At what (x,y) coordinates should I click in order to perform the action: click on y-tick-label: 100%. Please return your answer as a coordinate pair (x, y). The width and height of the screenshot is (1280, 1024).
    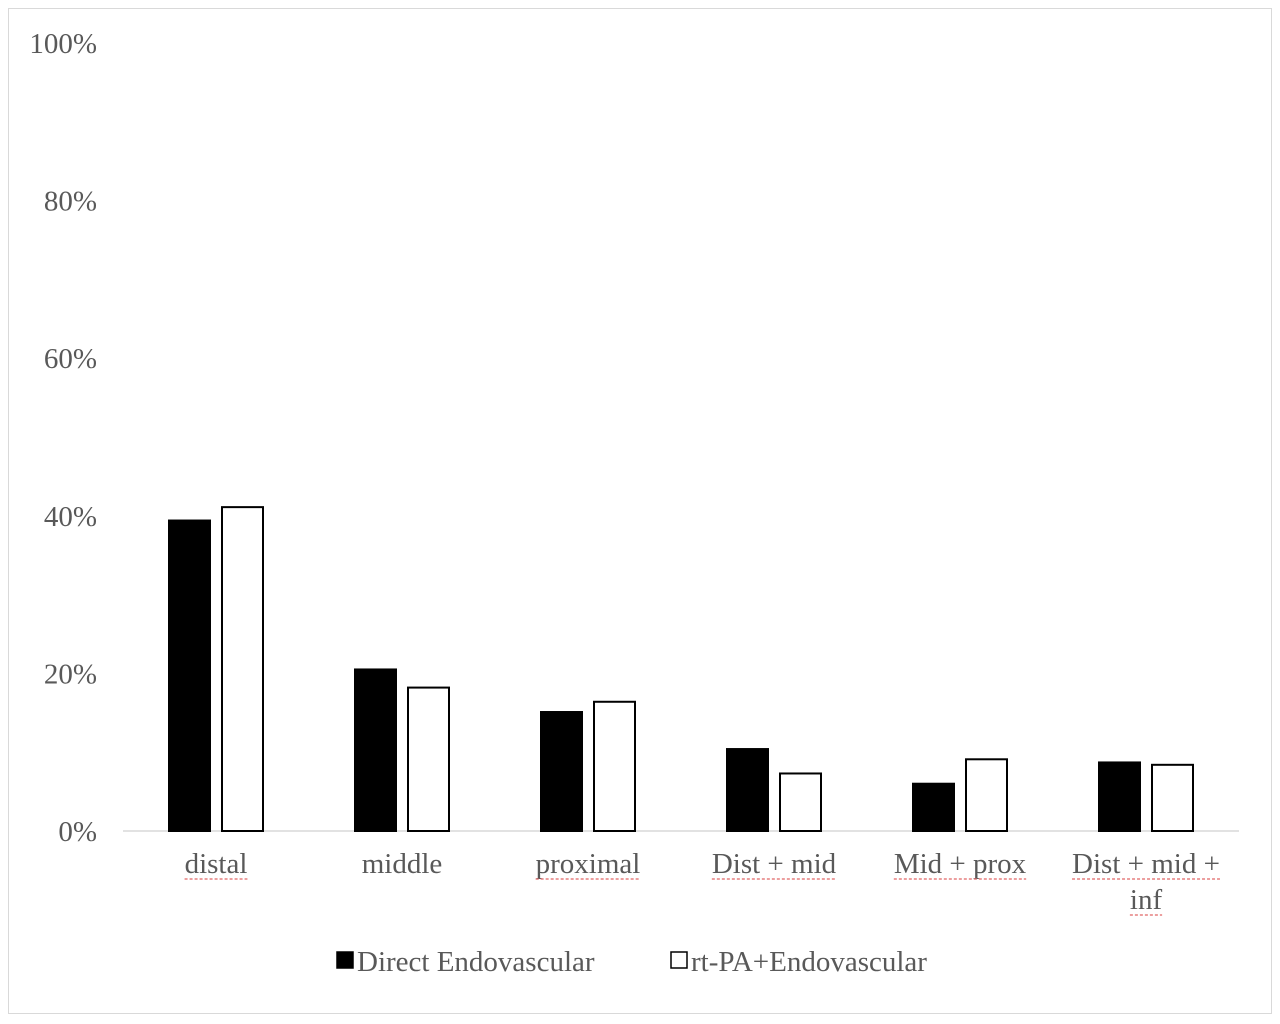
    Looking at the image, I should click on (63, 44).